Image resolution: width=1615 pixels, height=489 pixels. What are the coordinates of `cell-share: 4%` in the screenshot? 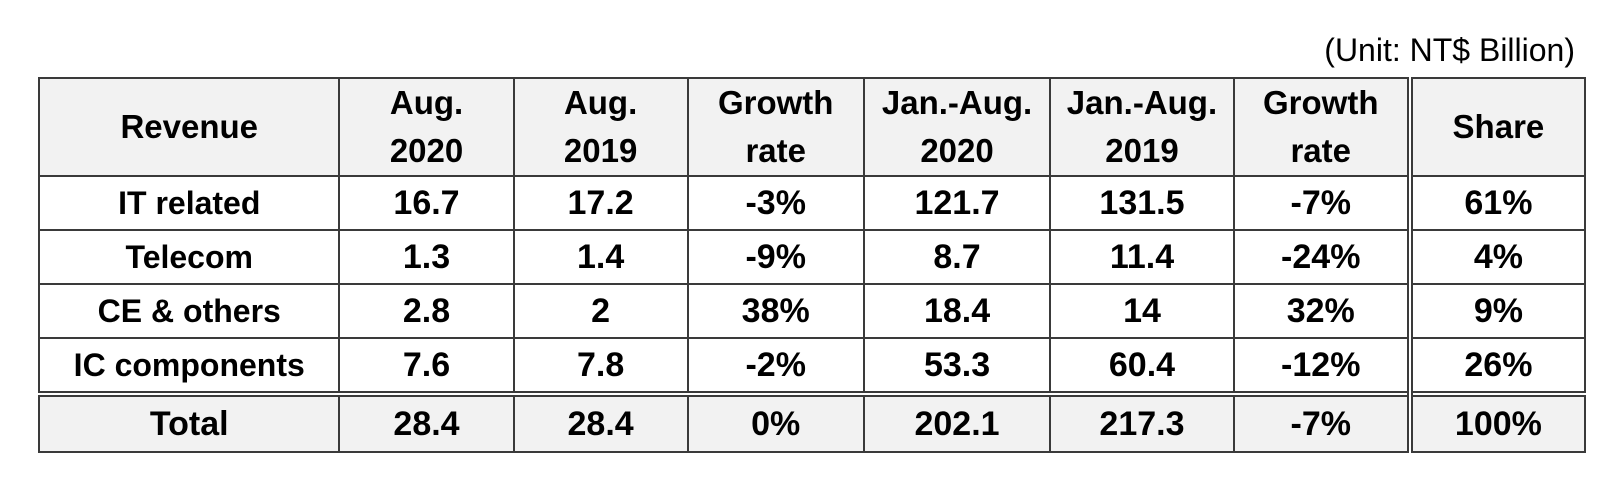 It's located at (1496, 257).